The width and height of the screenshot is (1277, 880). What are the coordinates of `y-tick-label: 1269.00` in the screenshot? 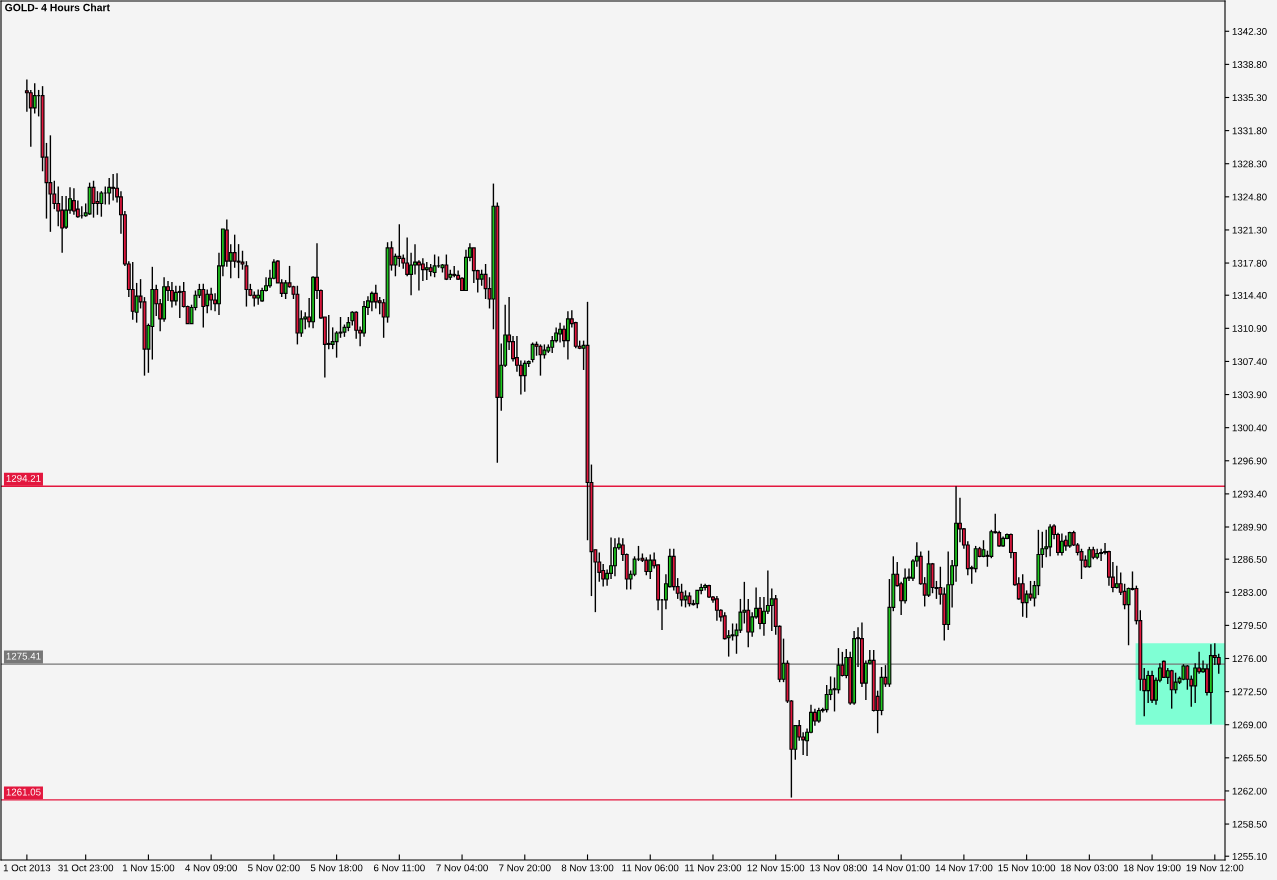 It's located at (1249, 725).